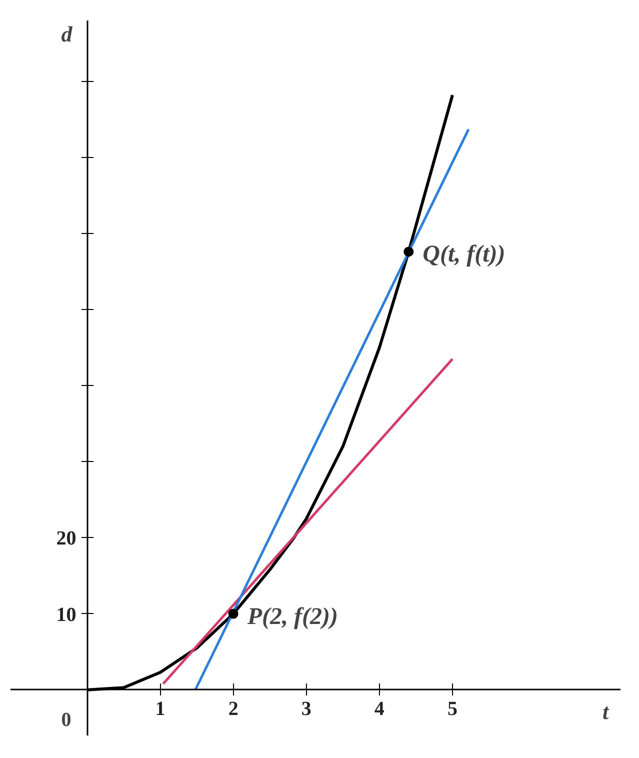 The image size is (639, 758). What do you see at coordinates (306, 709) in the screenshot?
I see `x-tick-label: 3` at bounding box center [306, 709].